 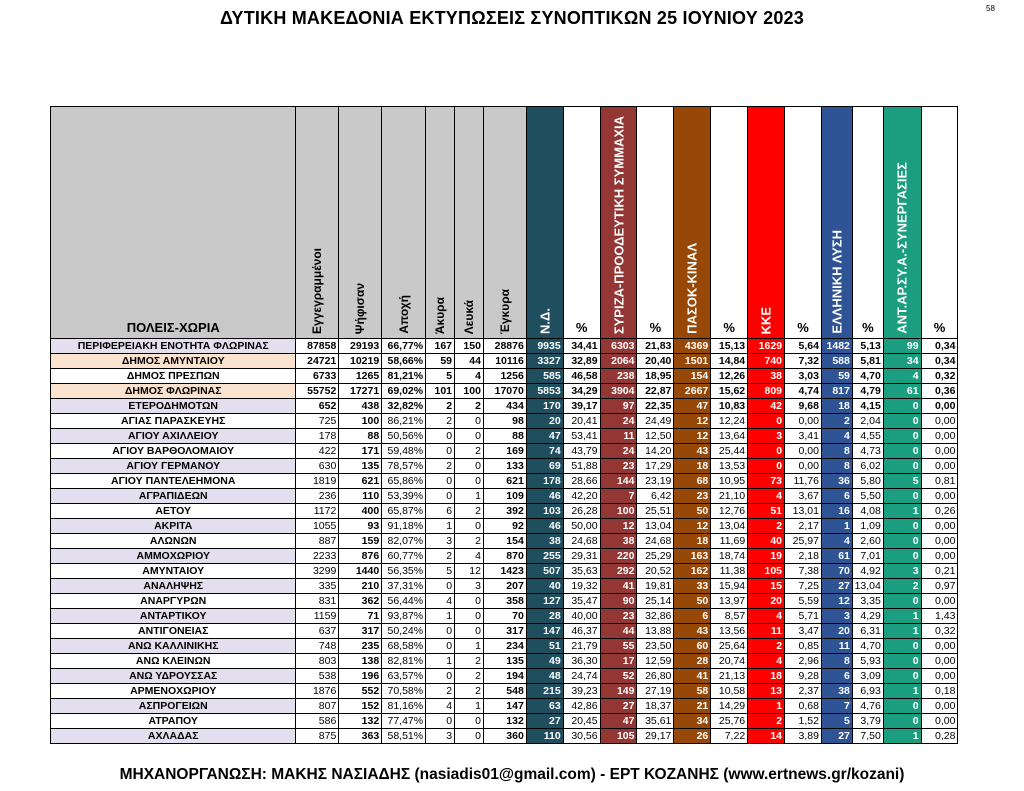 What do you see at coordinates (655, 616) in the screenshot?
I see `party-percent-cell: 32,86` at bounding box center [655, 616].